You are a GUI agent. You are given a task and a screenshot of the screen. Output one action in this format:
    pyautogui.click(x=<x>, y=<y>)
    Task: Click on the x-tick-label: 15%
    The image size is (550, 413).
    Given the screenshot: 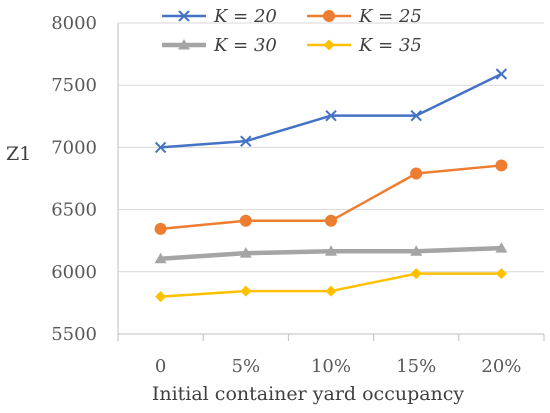 What is the action you would take?
    pyautogui.click(x=416, y=366)
    